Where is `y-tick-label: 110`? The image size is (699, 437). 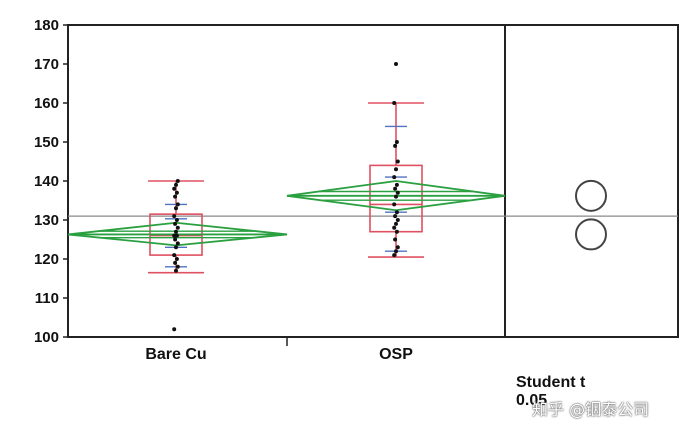
y-tick-label: 110 is located at coordinates (47, 298).